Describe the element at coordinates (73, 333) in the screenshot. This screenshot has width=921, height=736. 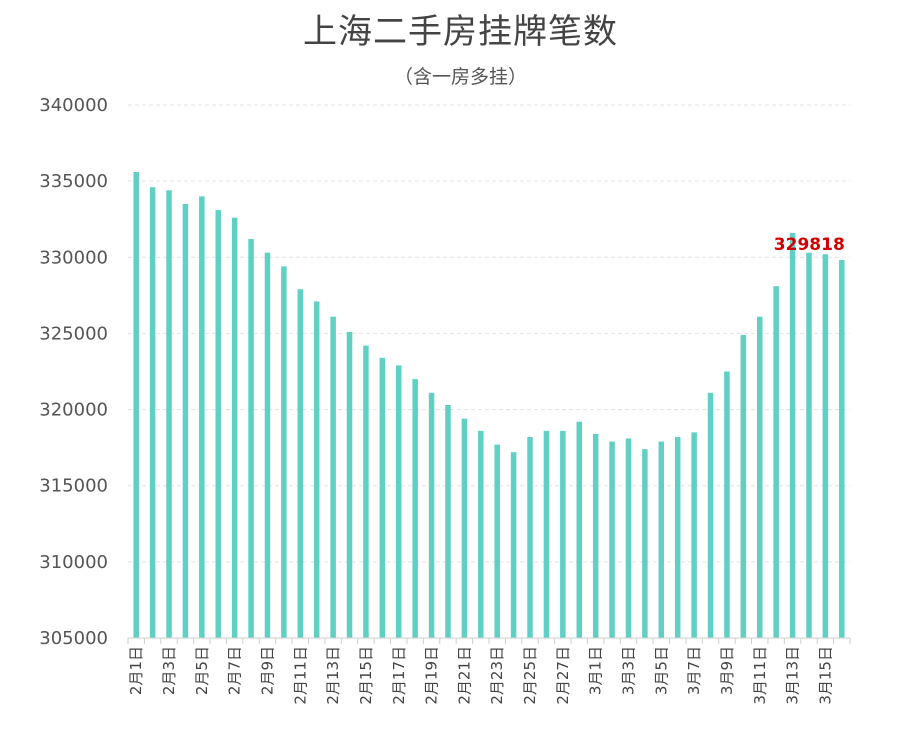
I see `y-tick-label: 325000` at that location.